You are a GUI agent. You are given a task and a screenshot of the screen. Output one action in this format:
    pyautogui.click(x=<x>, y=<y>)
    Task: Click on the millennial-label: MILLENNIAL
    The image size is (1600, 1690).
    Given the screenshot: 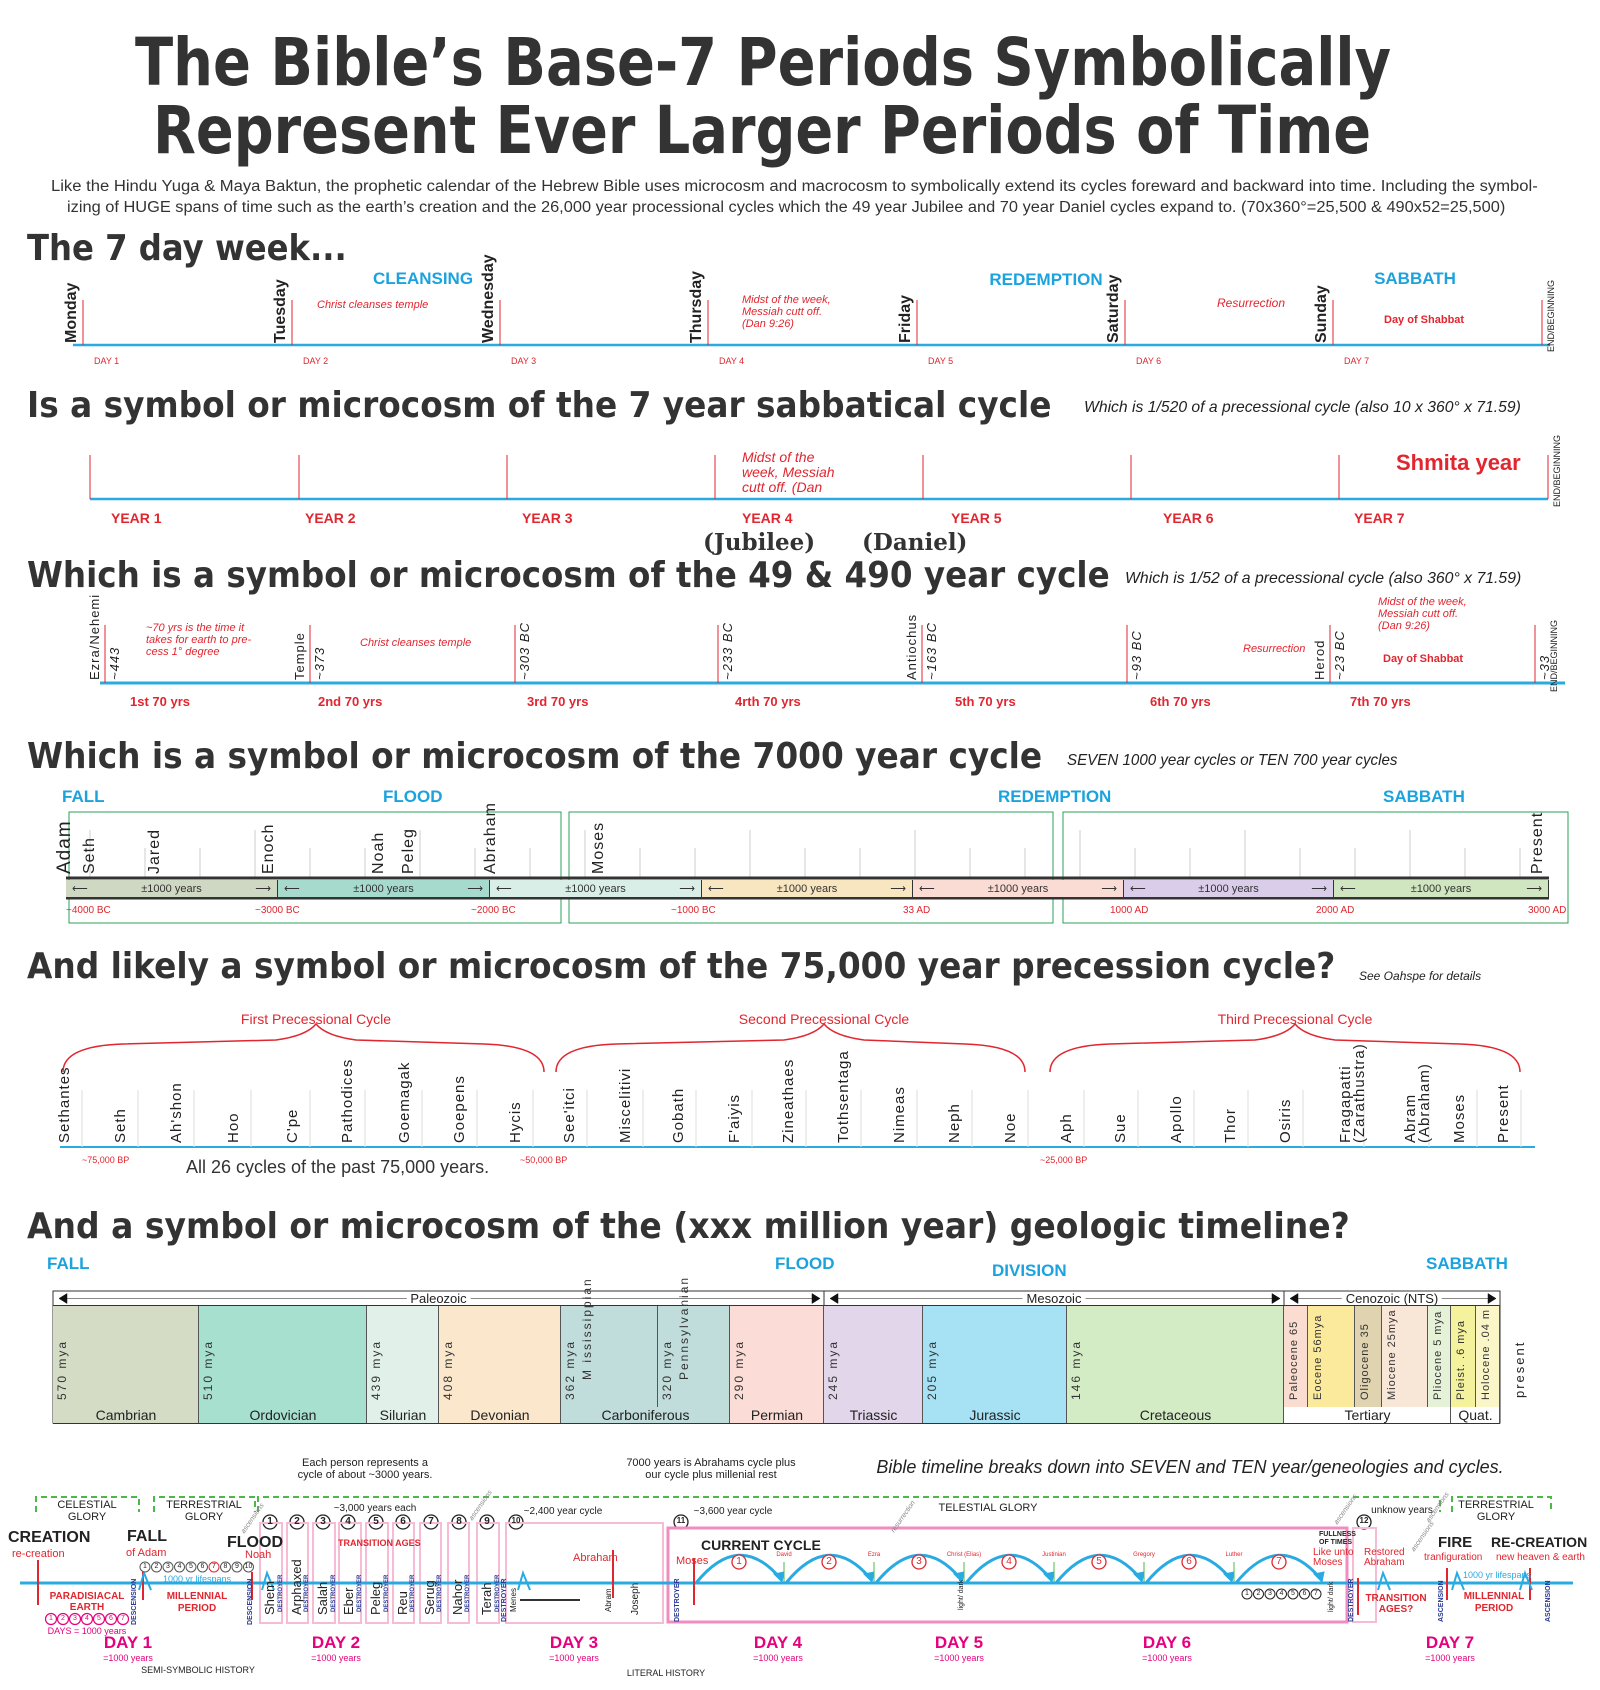 What is the action you would take?
    pyautogui.click(x=197, y=1596)
    